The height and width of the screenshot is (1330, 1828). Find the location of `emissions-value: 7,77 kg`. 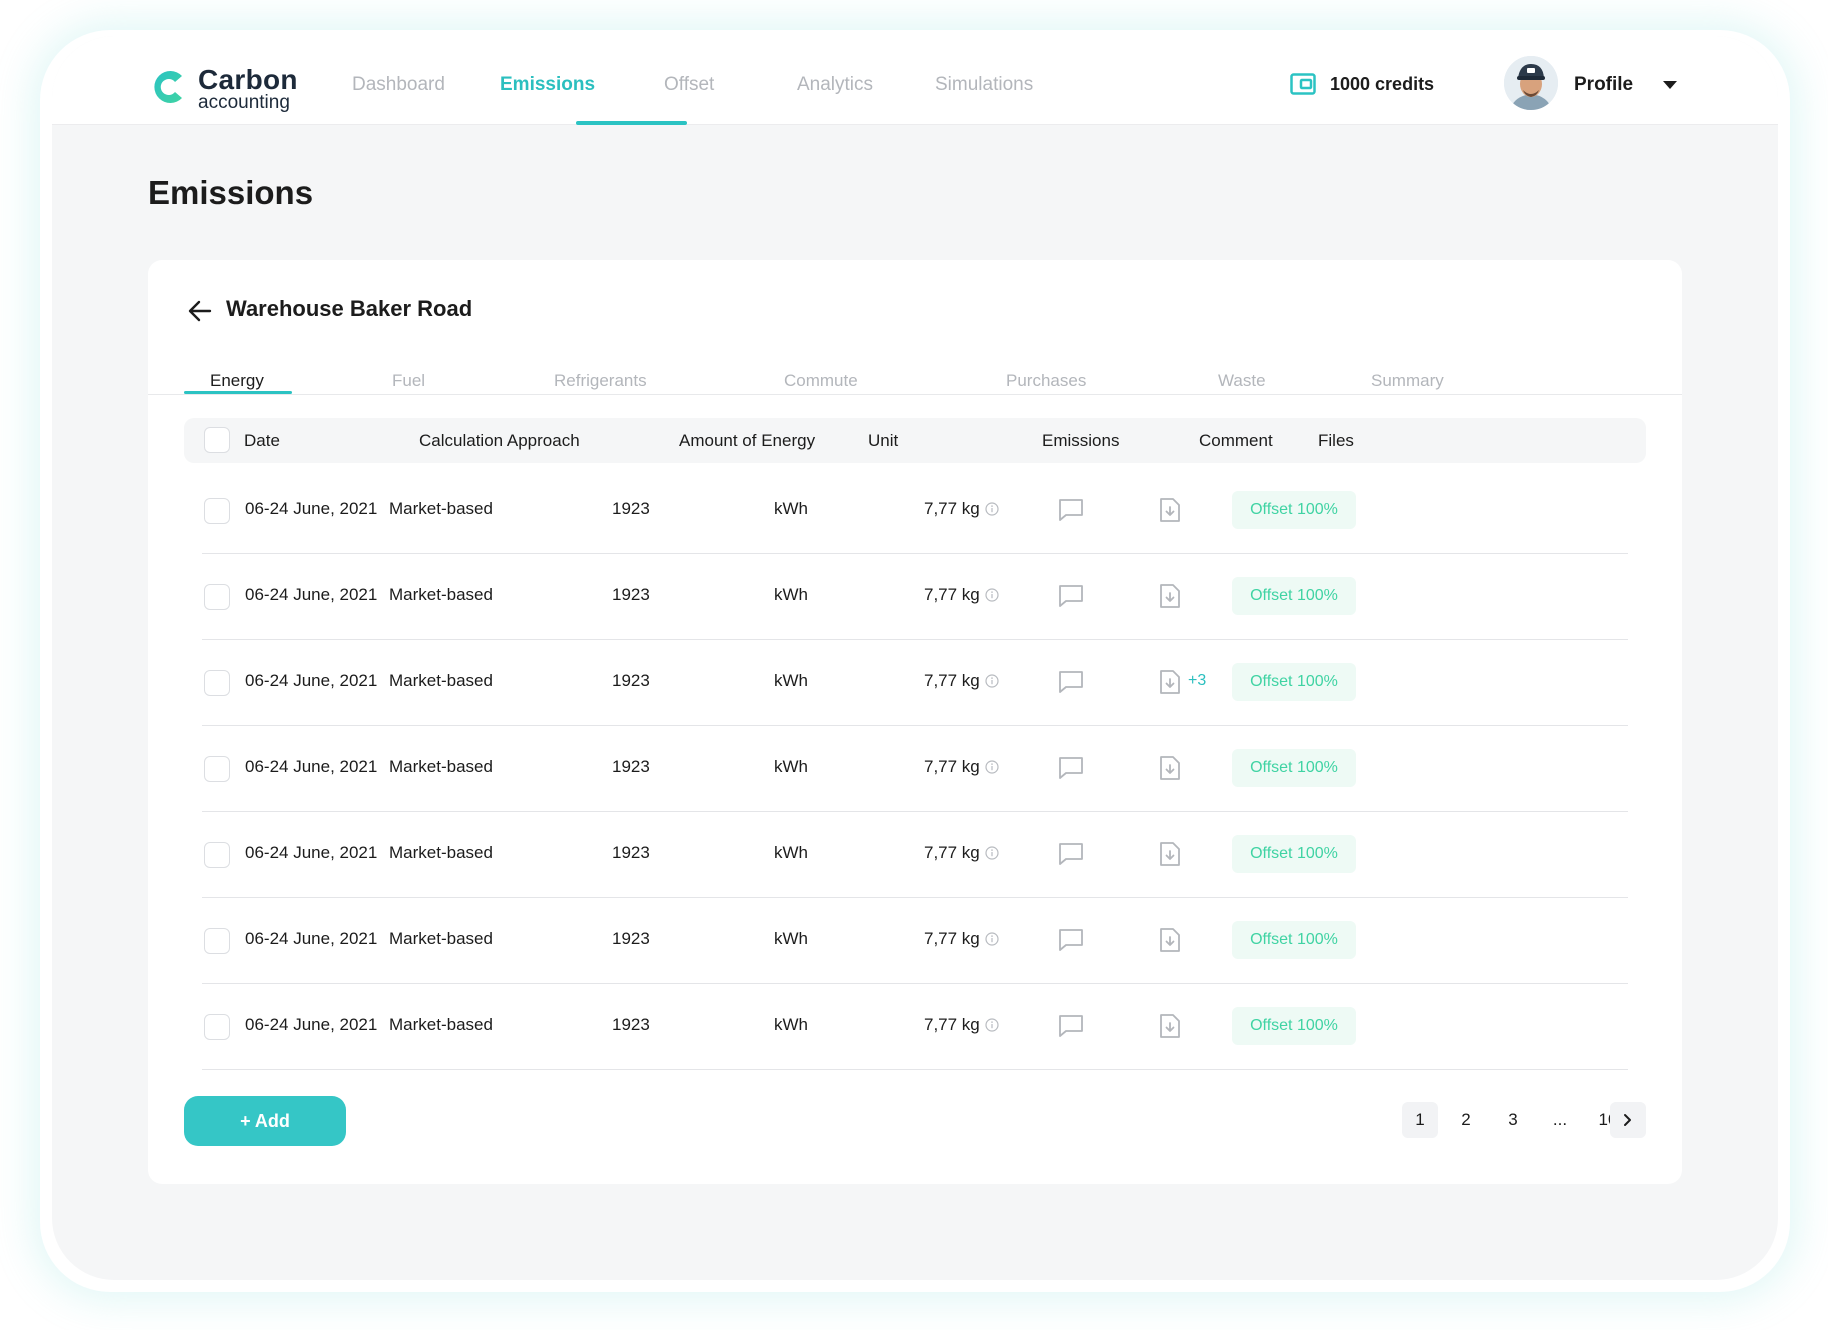

emissions-value: 7,77 kg is located at coordinates (952, 766).